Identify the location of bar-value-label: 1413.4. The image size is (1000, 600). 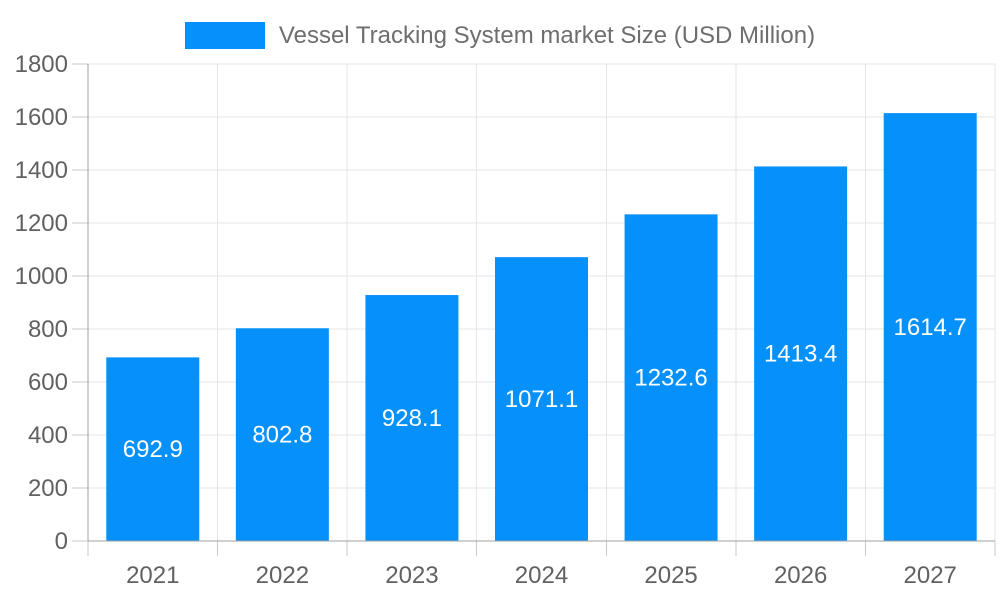
(800, 354).